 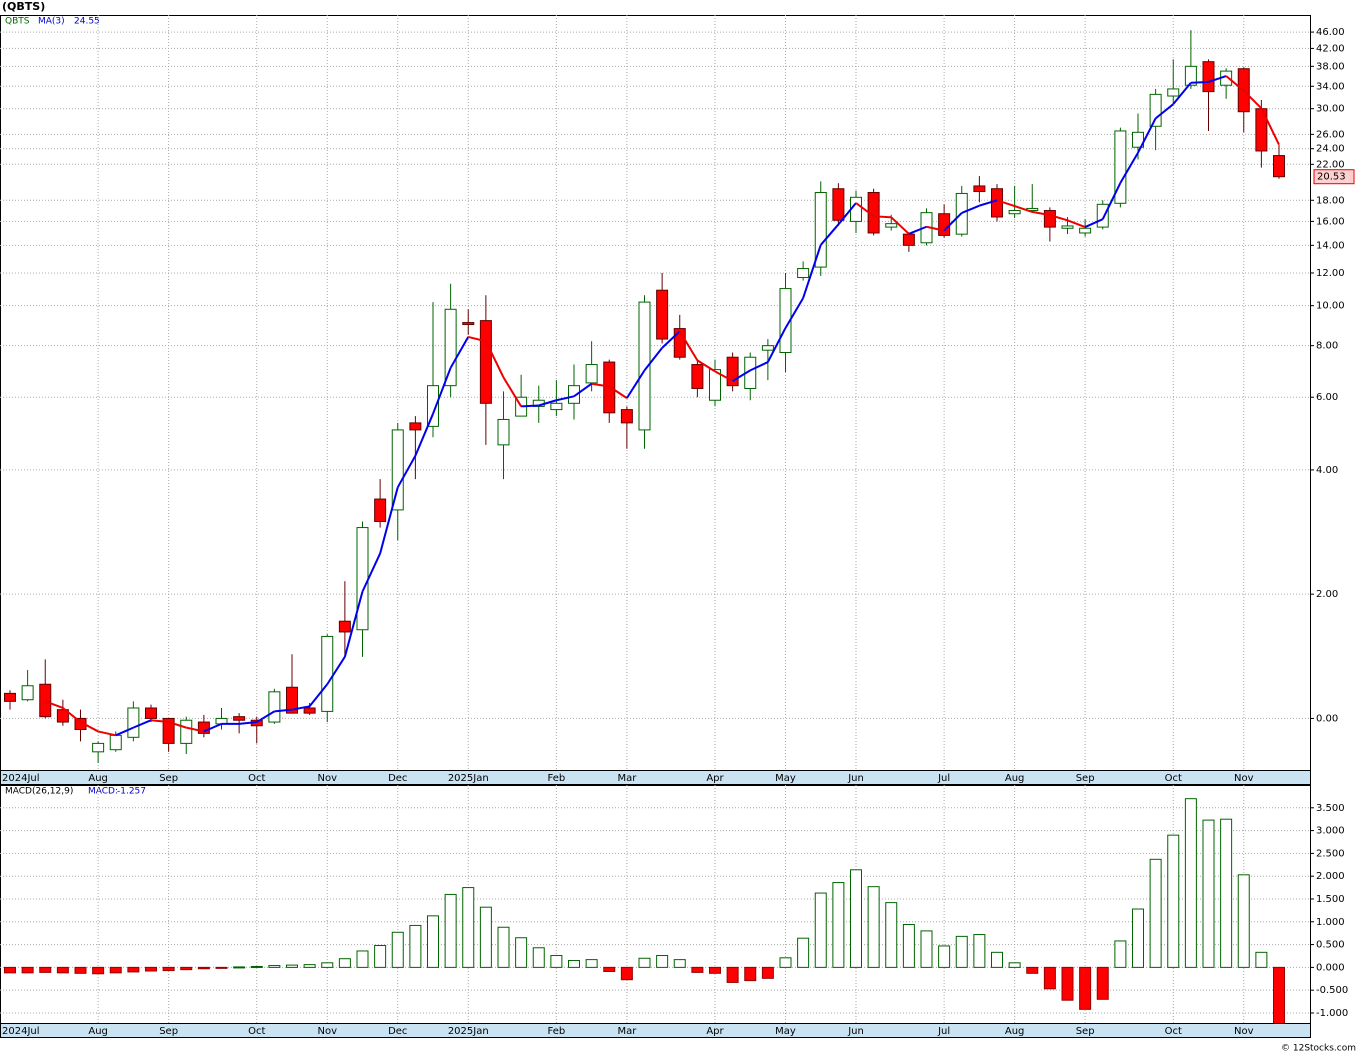 I want to click on x-tick-label: May, so click(x=785, y=1031).